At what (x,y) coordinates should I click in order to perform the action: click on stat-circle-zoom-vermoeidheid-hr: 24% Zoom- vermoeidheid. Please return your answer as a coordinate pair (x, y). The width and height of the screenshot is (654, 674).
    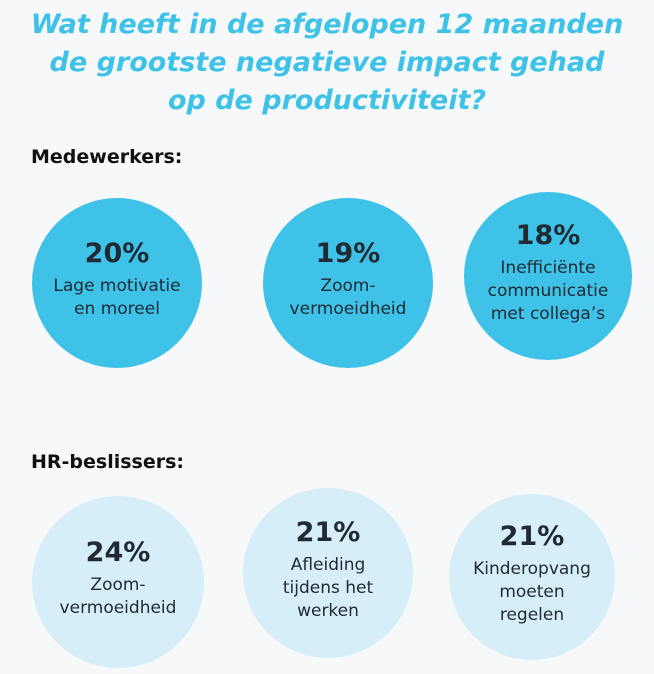
    Looking at the image, I should click on (118, 582).